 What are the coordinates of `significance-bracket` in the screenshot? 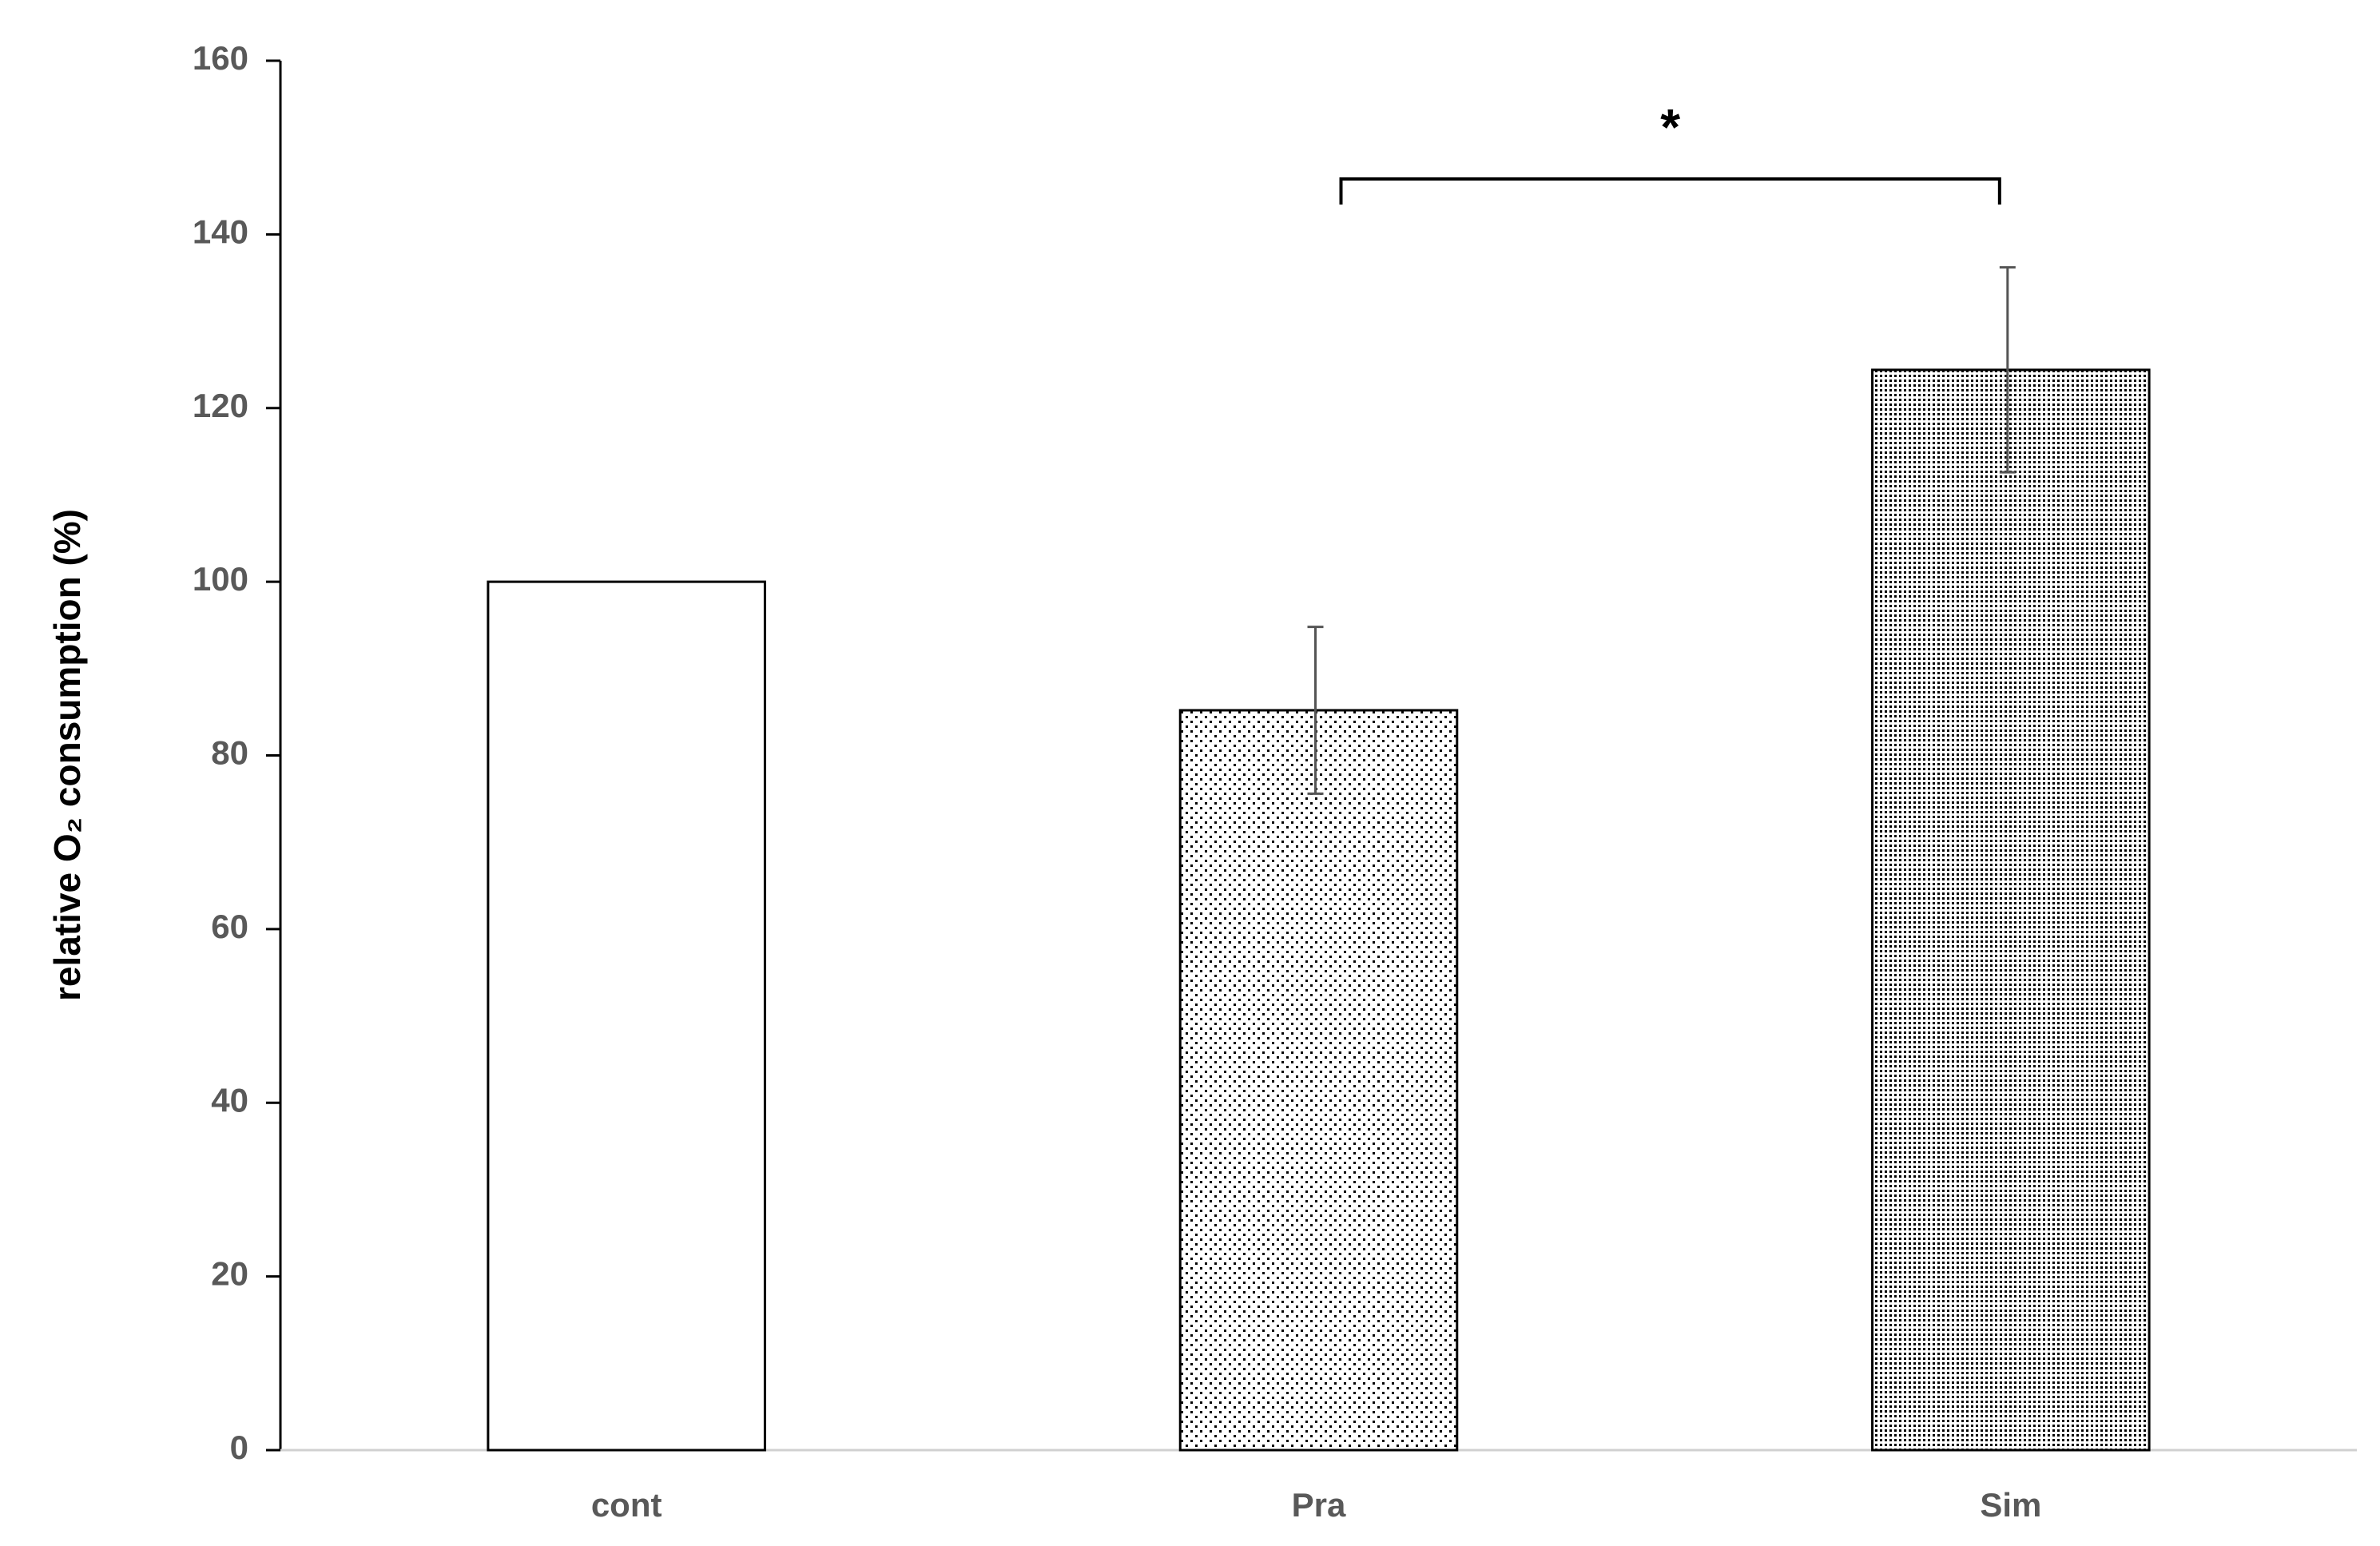 It's located at (1670, 191).